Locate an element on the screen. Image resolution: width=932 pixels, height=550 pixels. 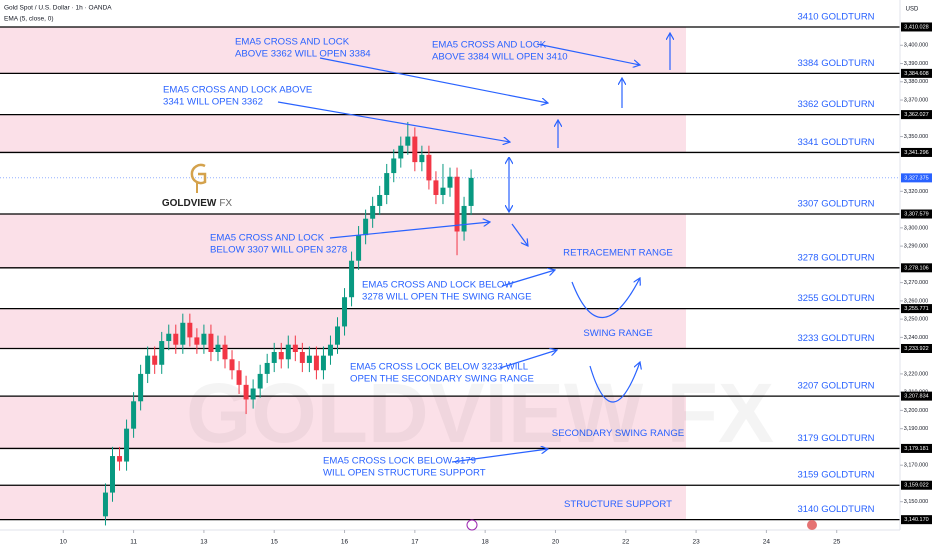
event-icon is located at coordinates (812, 525).